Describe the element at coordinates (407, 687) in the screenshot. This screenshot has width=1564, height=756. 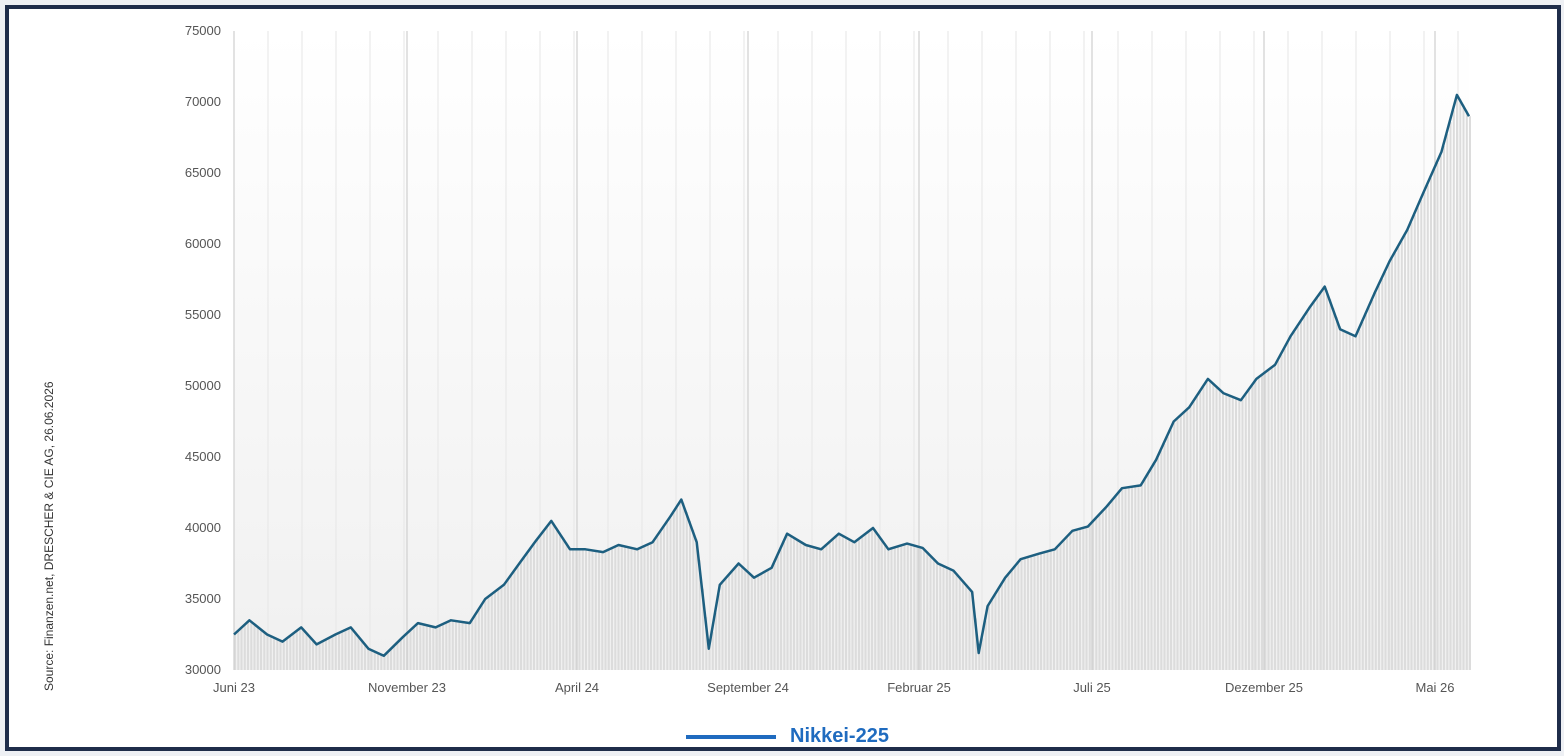
I see `x-tick-label: November 23` at that location.